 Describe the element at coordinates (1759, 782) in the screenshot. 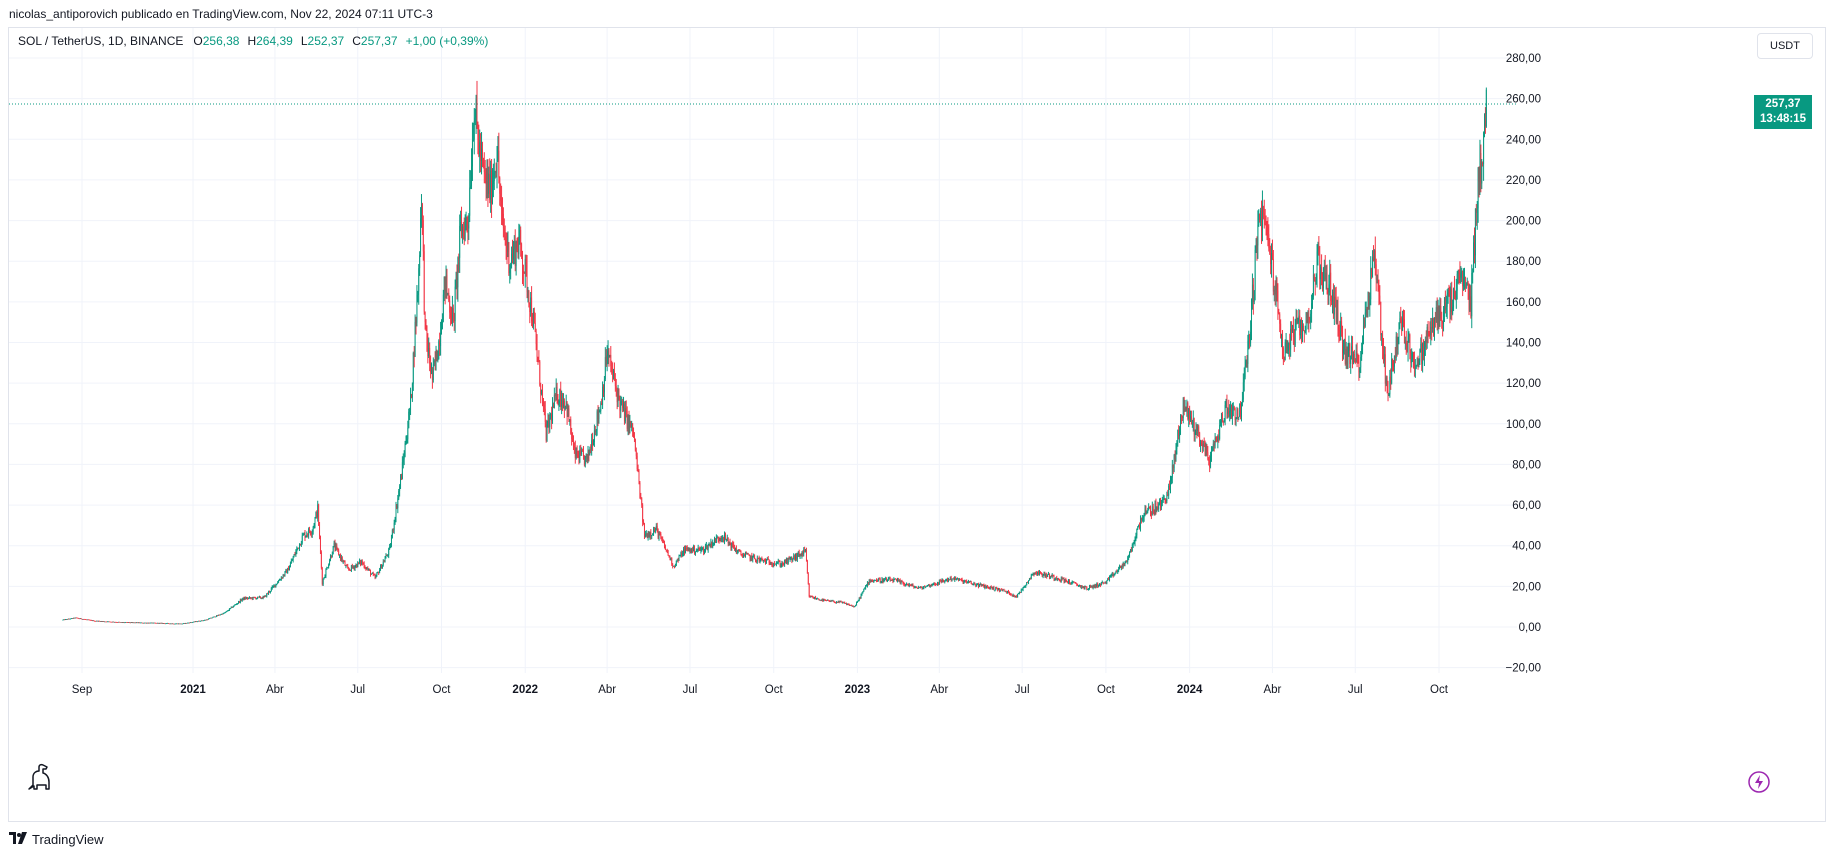

I see `lightning-icon` at that location.